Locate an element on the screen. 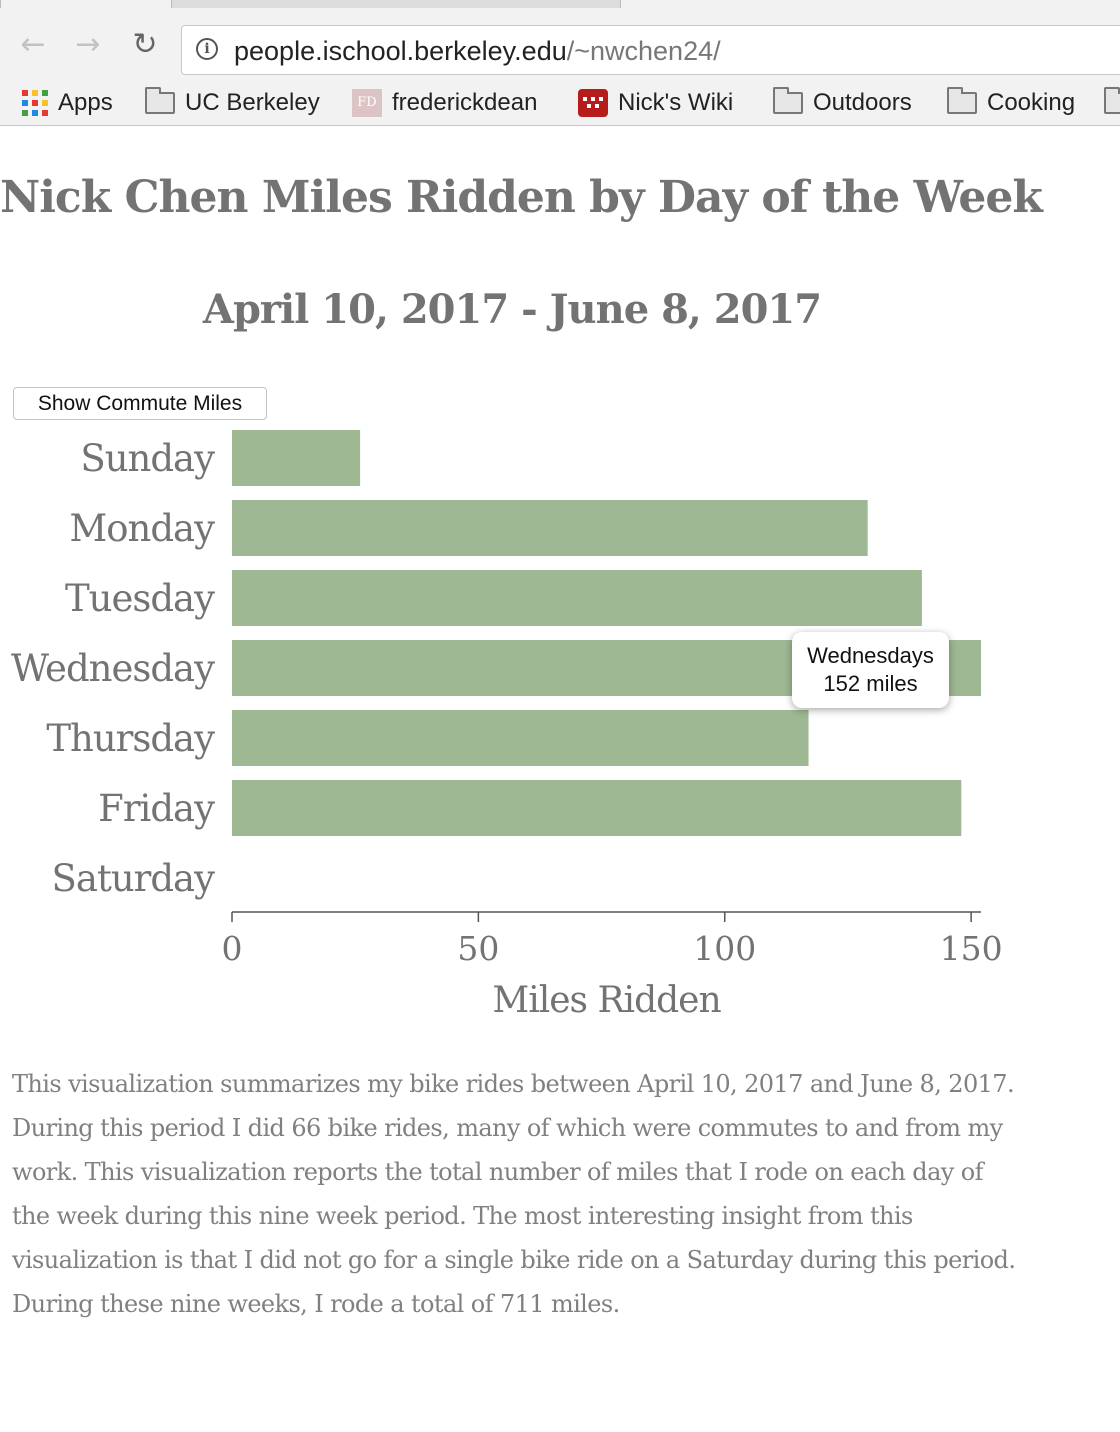 The image size is (1120, 1432). fd-favicon-icon: FD is located at coordinates (367, 103).